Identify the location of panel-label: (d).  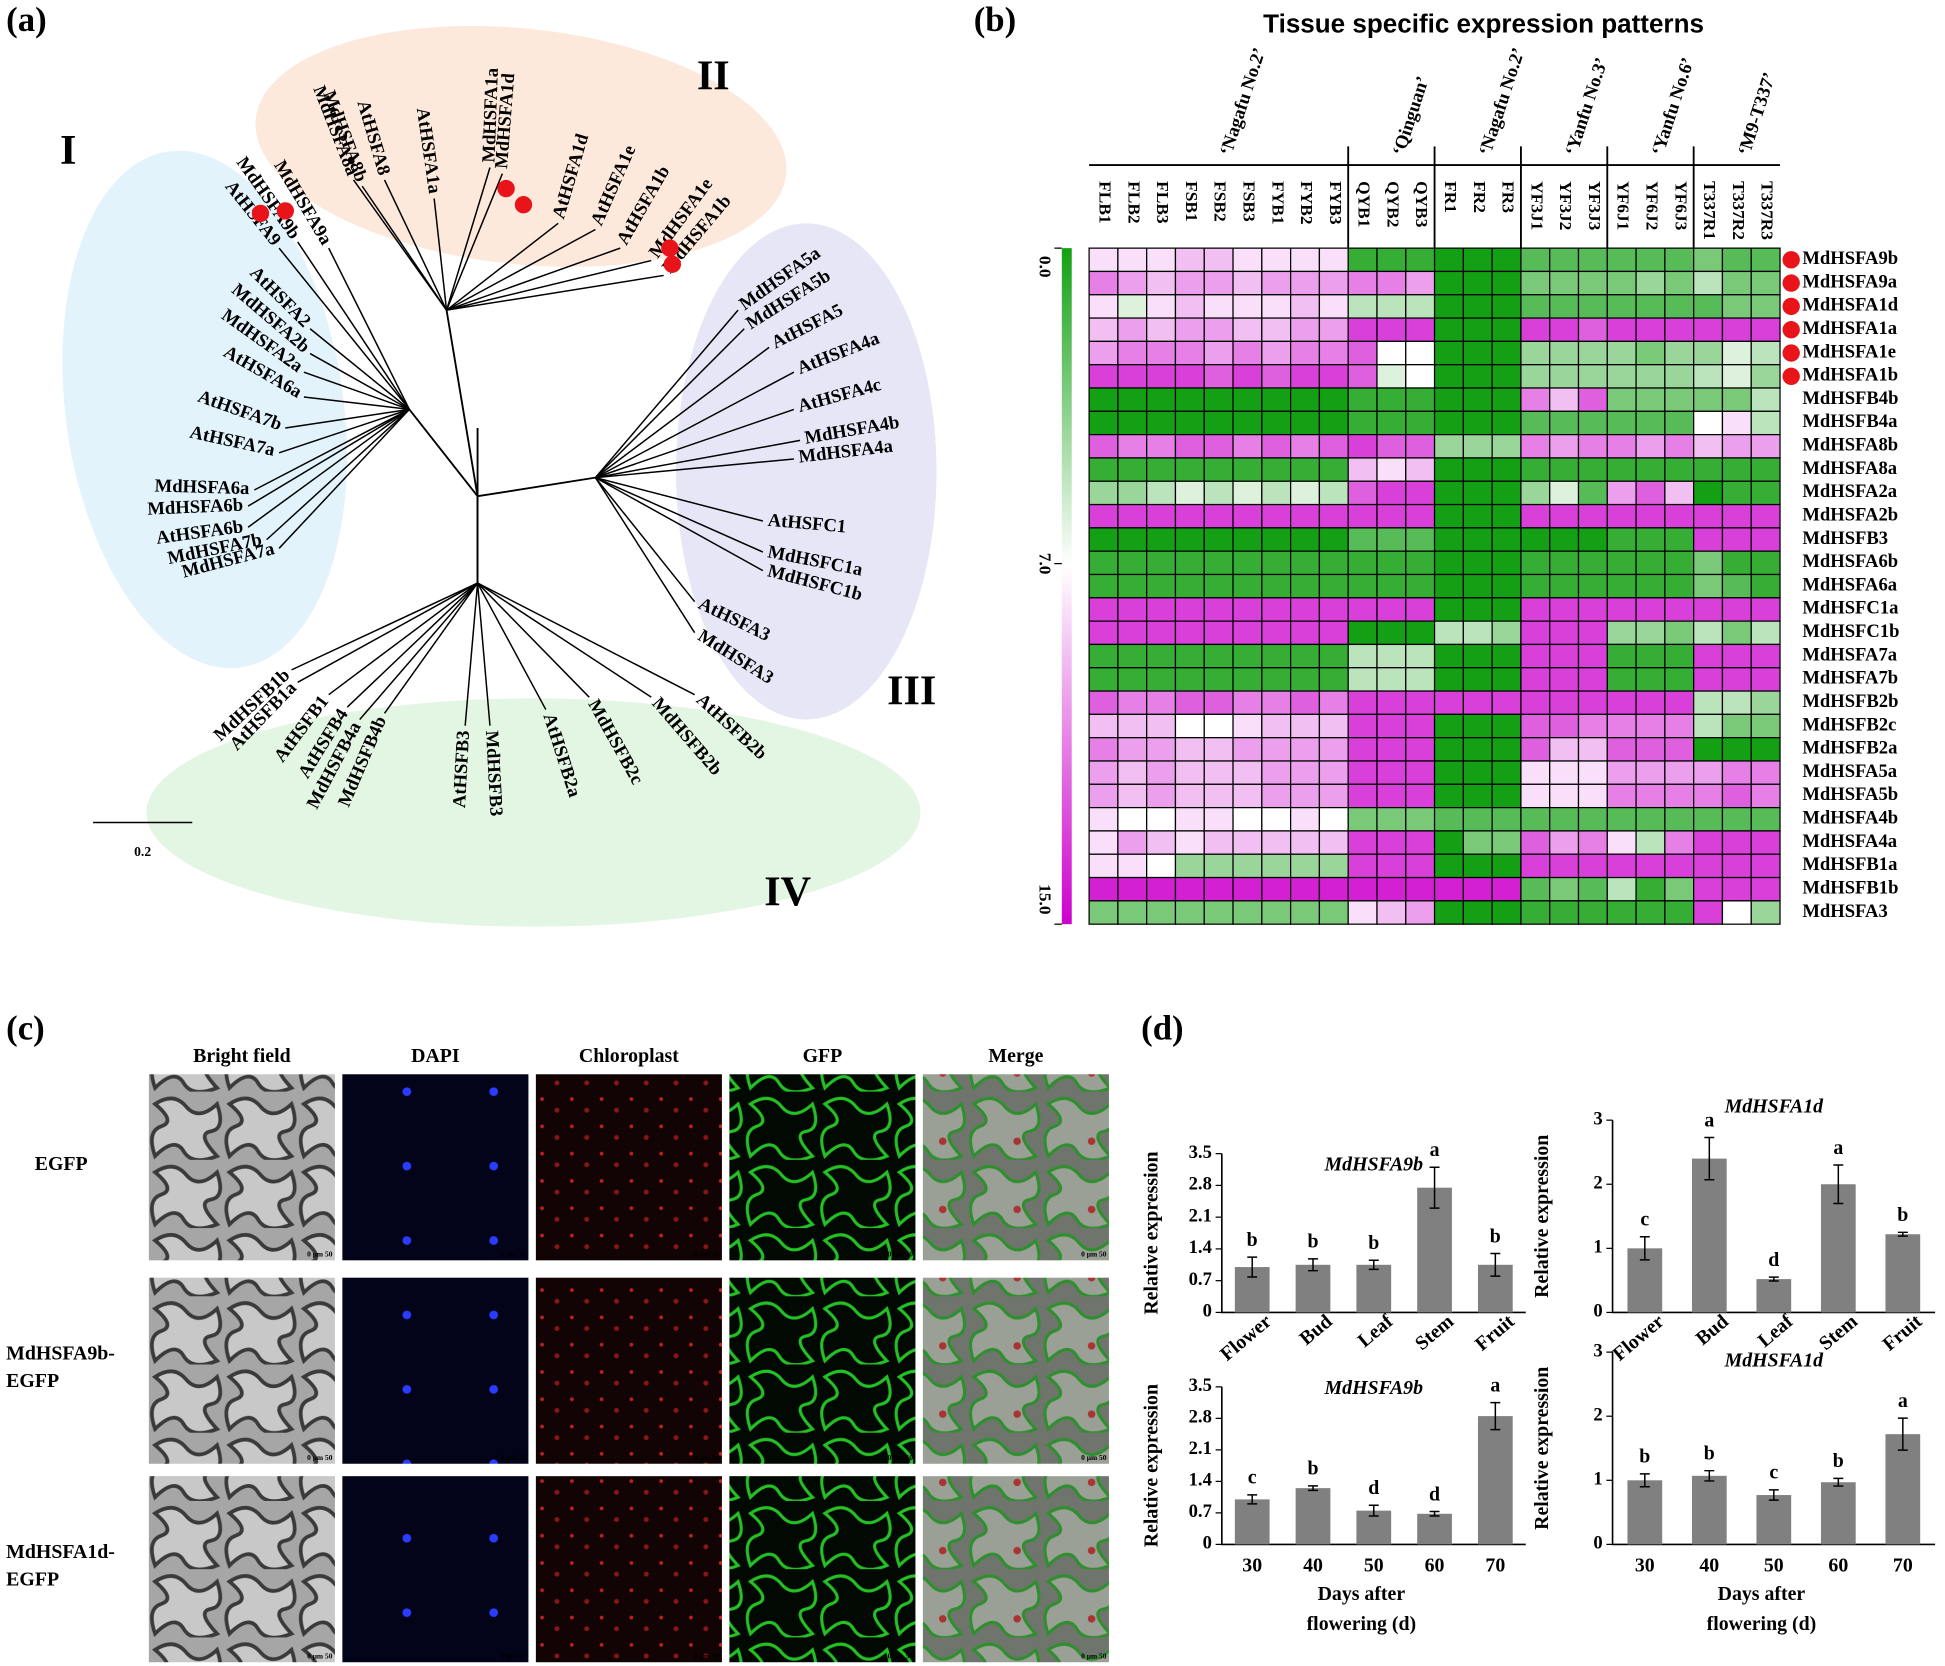
(1162, 1028).